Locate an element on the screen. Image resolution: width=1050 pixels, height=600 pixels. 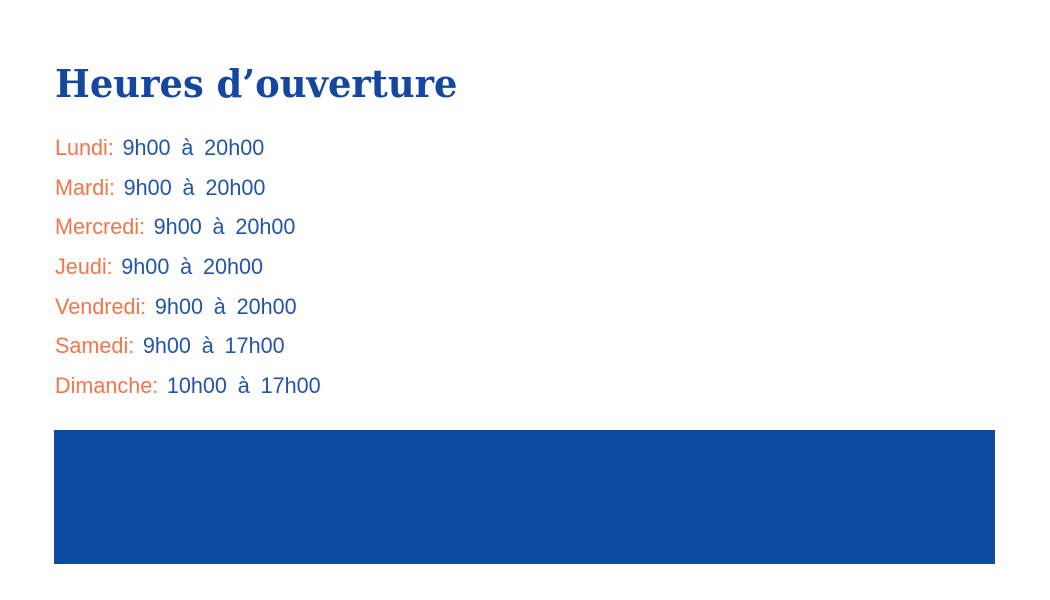
list-item: Jeudi: 9h00 à 20h00 is located at coordinates (188, 267).